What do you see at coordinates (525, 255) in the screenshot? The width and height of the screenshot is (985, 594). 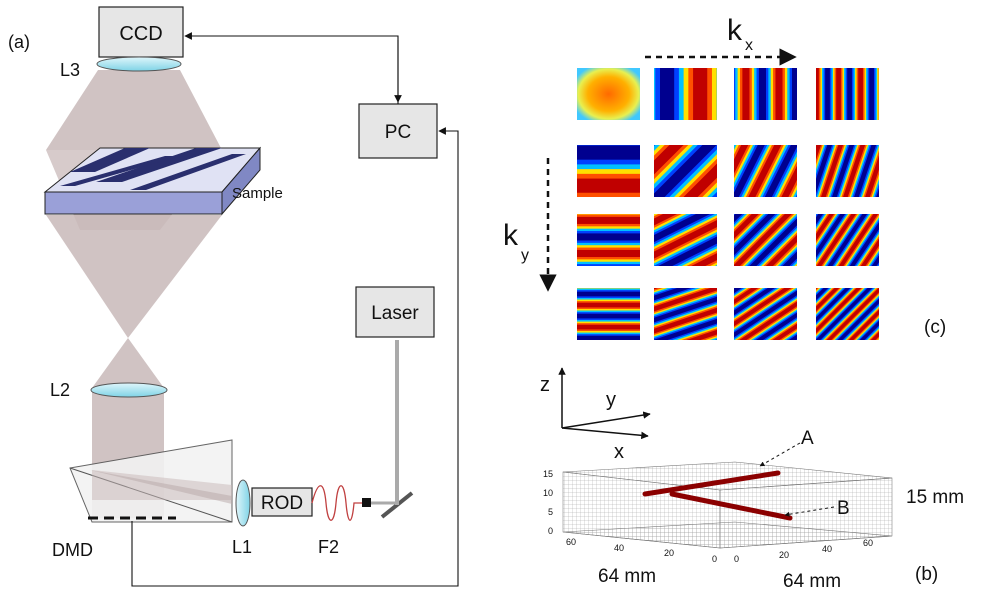 I see `ky-sub: y` at bounding box center [525, 255].